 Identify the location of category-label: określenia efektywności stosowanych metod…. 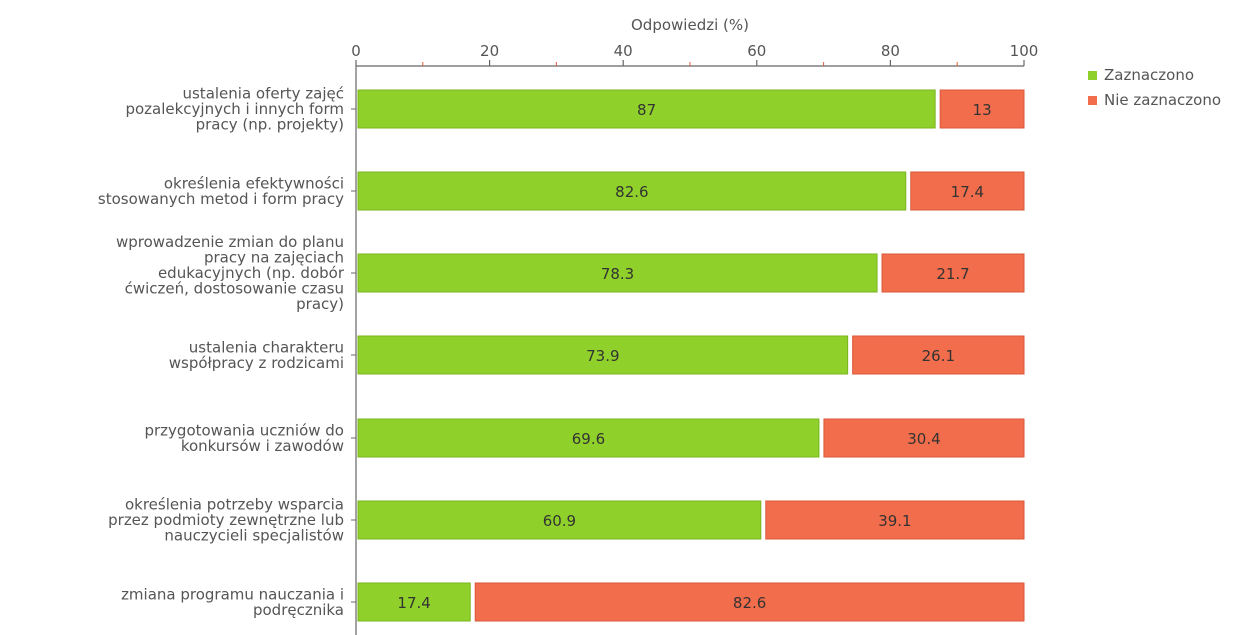
(221, 191).